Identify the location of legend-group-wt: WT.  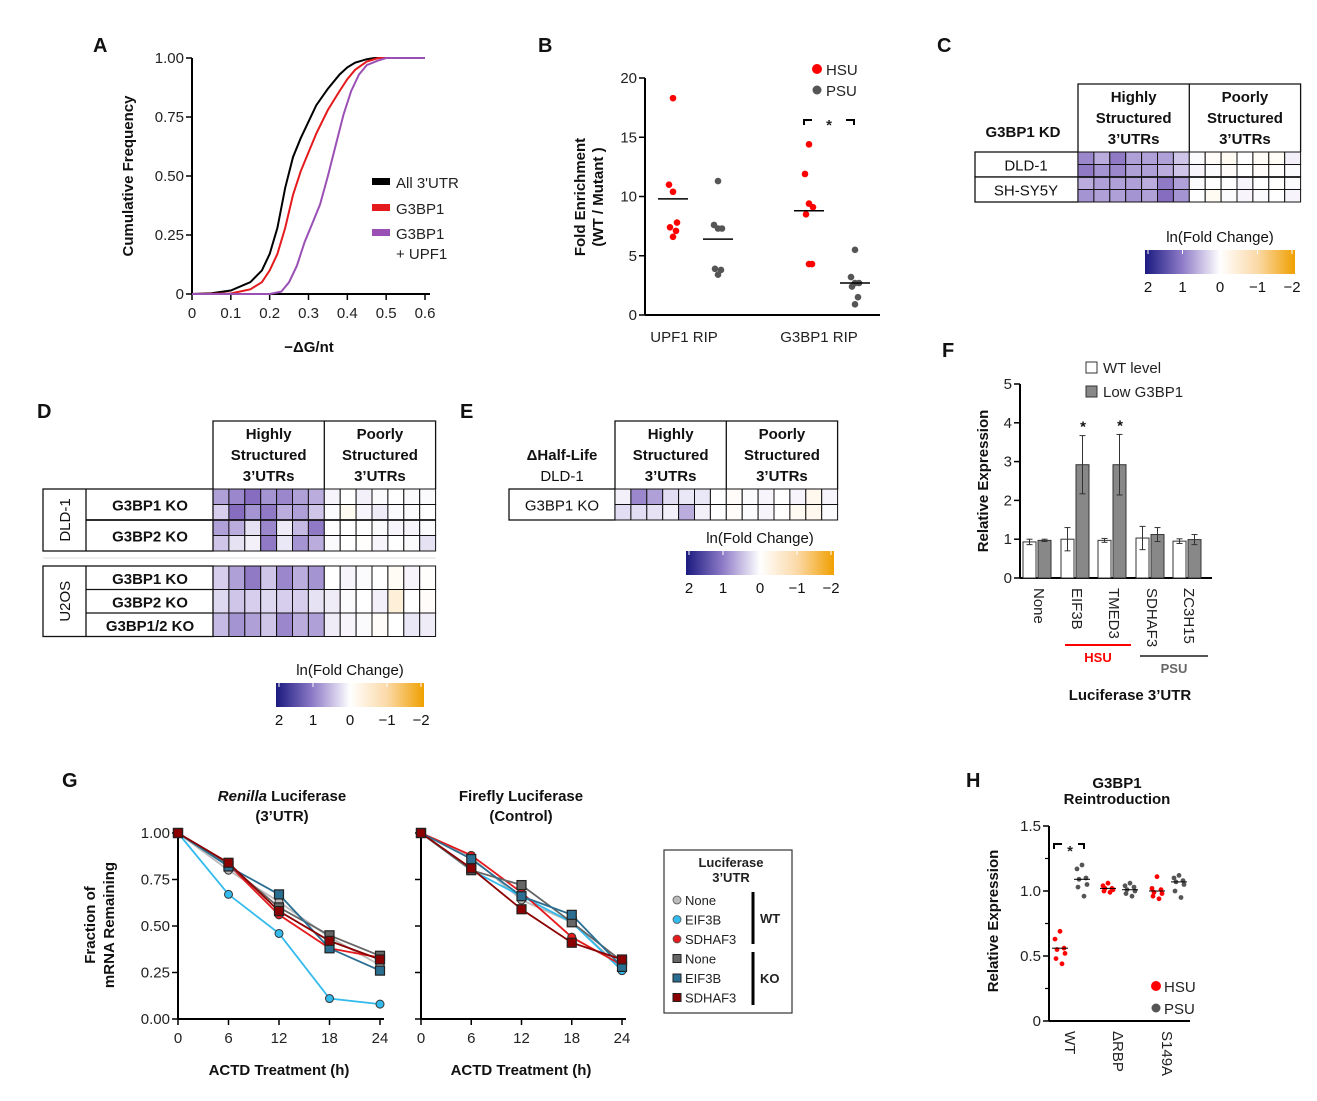
(770, 918).